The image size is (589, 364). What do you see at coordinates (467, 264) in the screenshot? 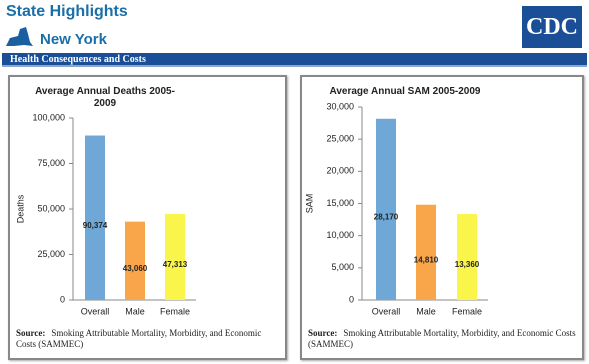
I see `value-label: 13,360` at bounding box center [467, 264].